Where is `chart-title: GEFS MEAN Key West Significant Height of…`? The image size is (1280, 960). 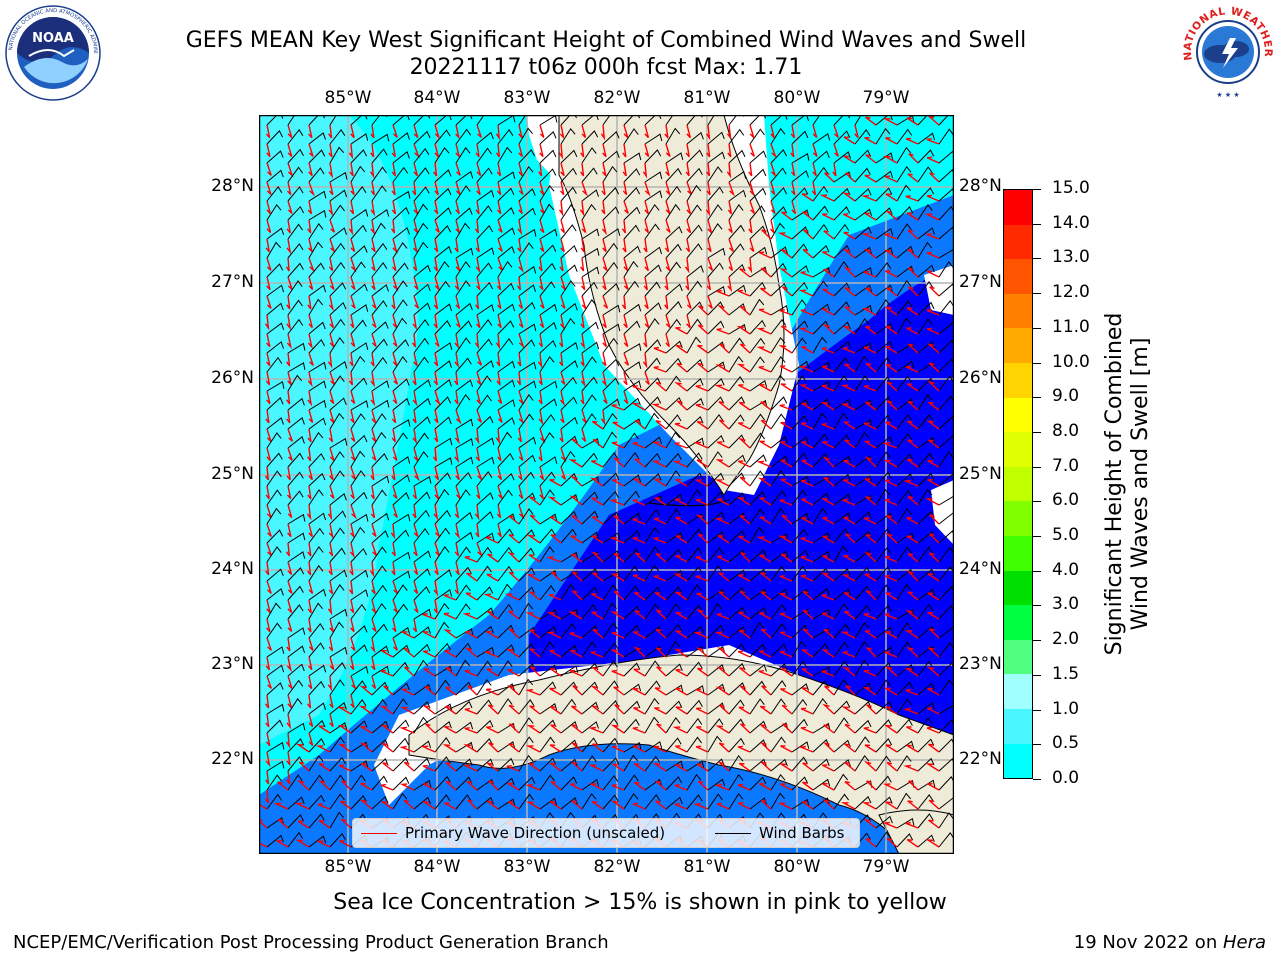
chart-title: GEFS MEAN Key West Significant Height of… is located at coordinates (606, 40).